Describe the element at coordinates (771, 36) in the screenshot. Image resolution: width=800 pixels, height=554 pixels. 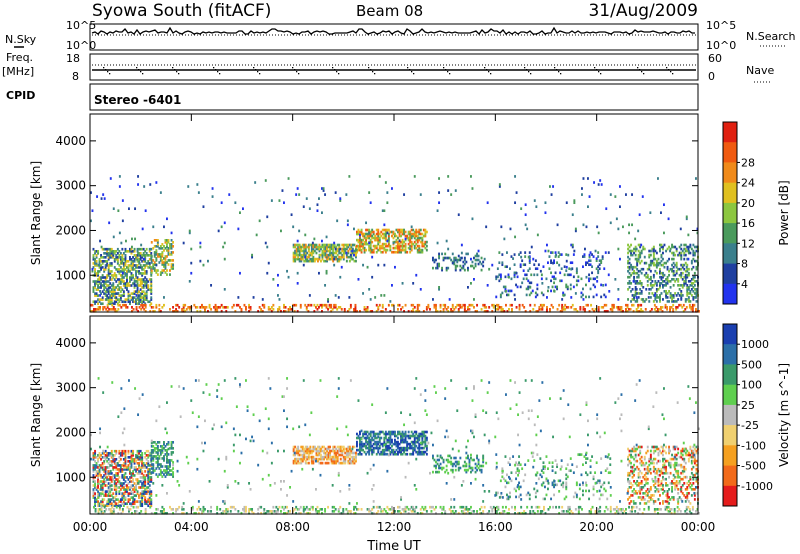
I see `noise-right-label: N.Search` at that location.